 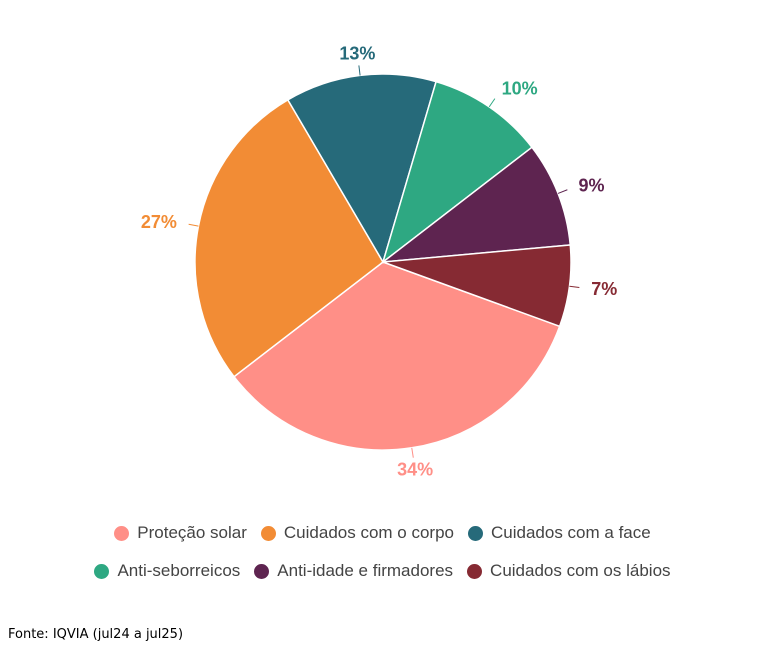 What do you see at coordinates (368, 532) in the screenshot?
I see `legend-label: Cuidados com o corpo` at bounding box center [368, 532].